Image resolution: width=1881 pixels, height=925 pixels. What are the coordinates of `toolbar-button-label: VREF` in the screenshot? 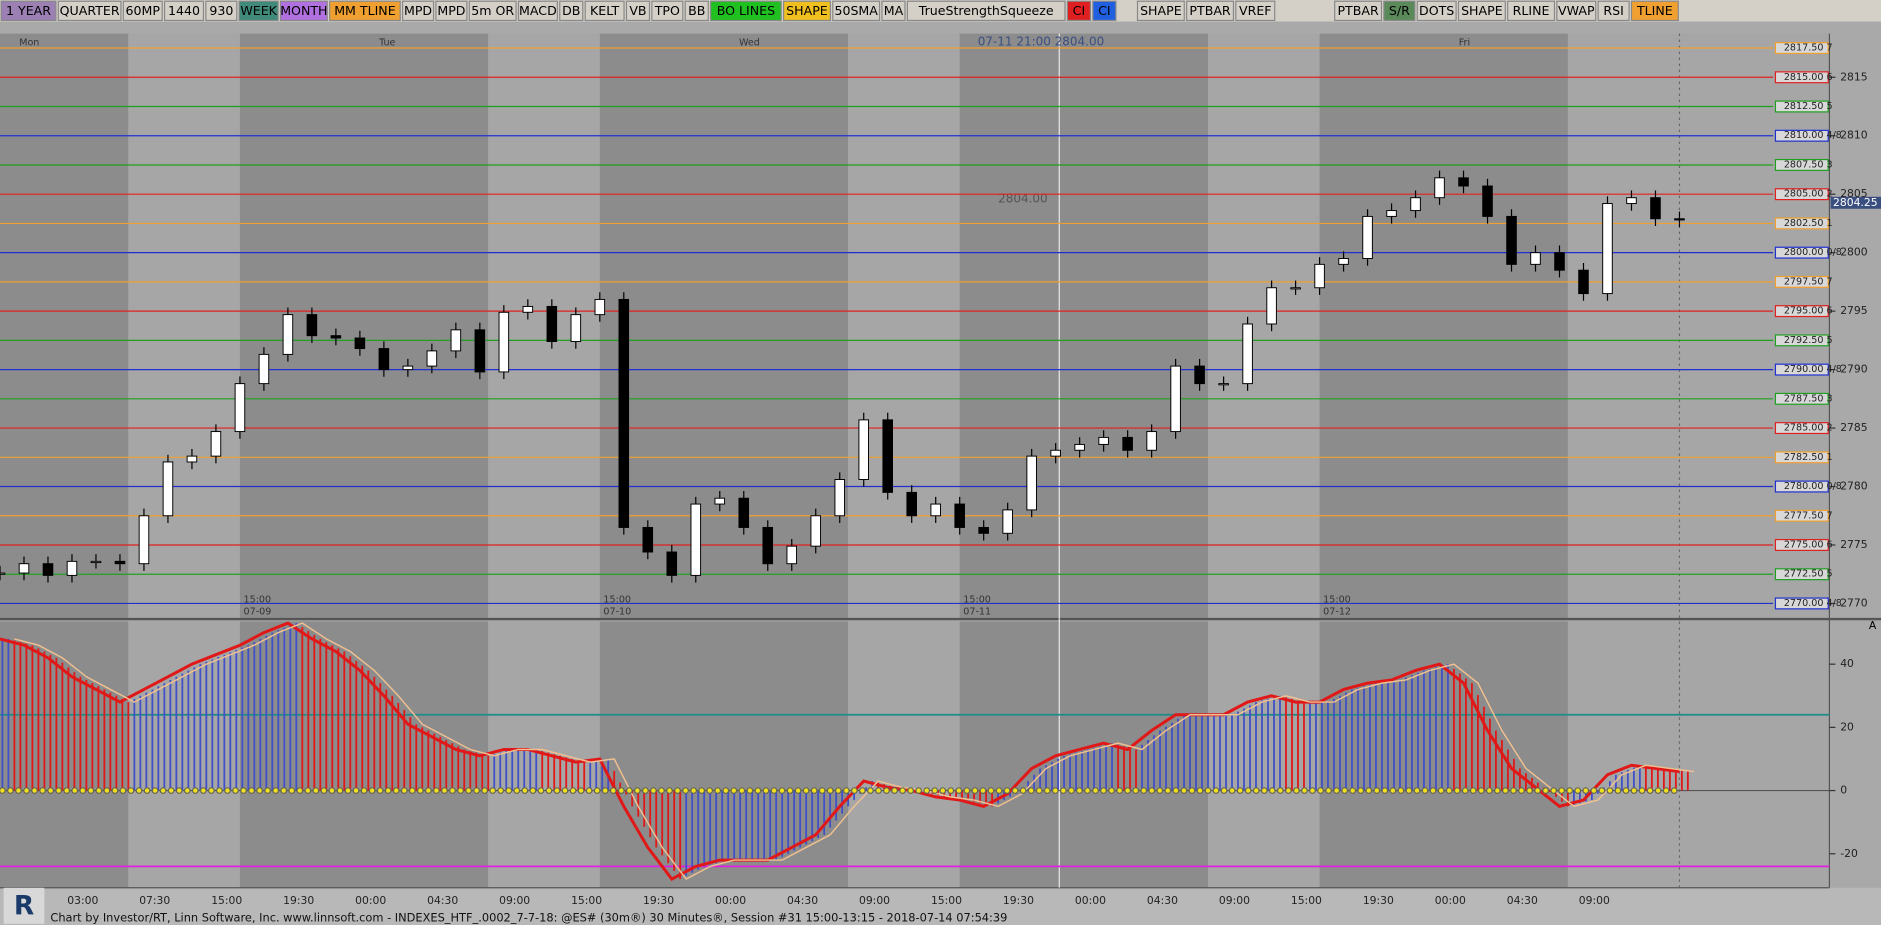 It's located at (1255, 10).